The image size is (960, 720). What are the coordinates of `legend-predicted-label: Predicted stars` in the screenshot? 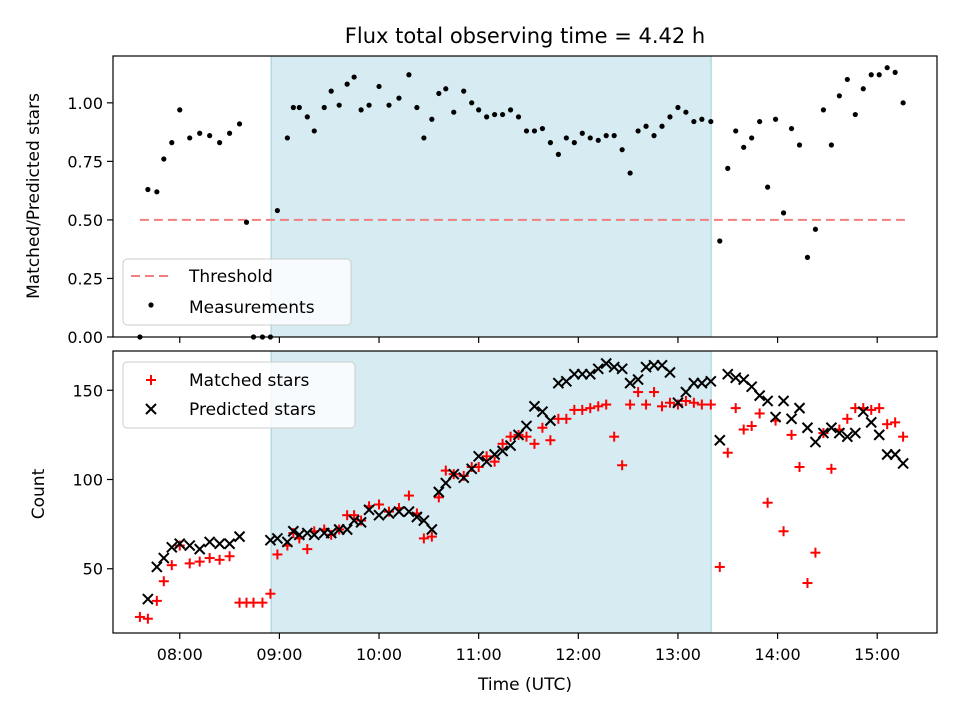 It's located at (252, 410).